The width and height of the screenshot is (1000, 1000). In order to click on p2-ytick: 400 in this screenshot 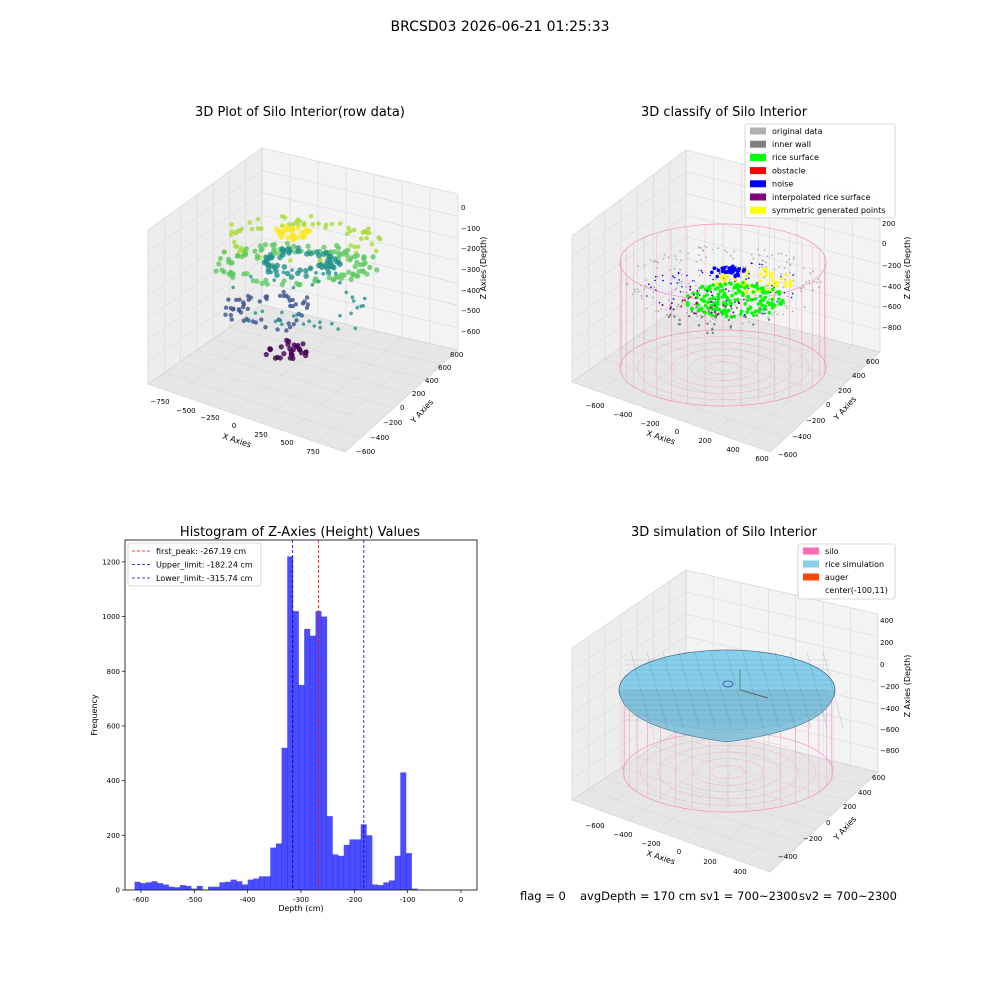, I will do `click(858, 376)`.